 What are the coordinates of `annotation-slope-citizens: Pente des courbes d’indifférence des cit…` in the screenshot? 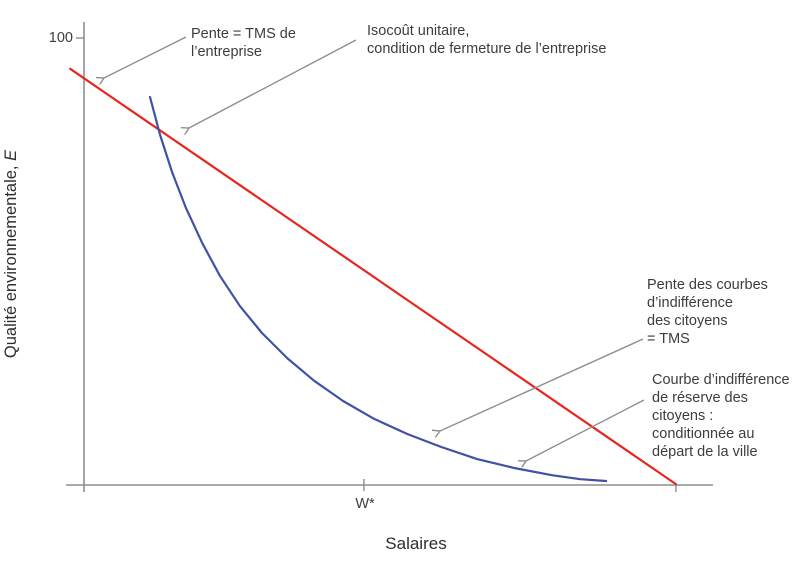 It's located at (707, 312).